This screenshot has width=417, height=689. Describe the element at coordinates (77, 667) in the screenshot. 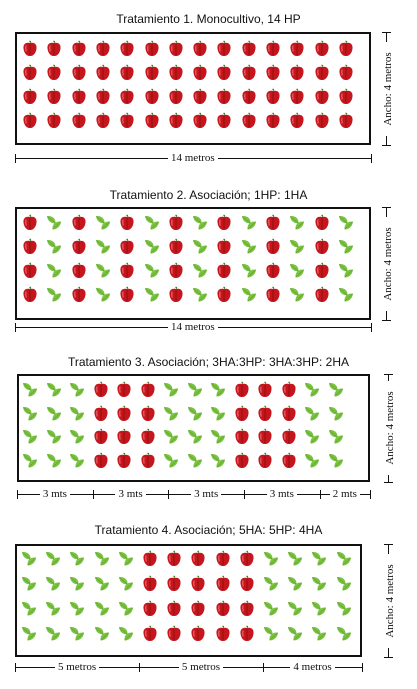

I see `dimension-label: 5 metros` at that location.